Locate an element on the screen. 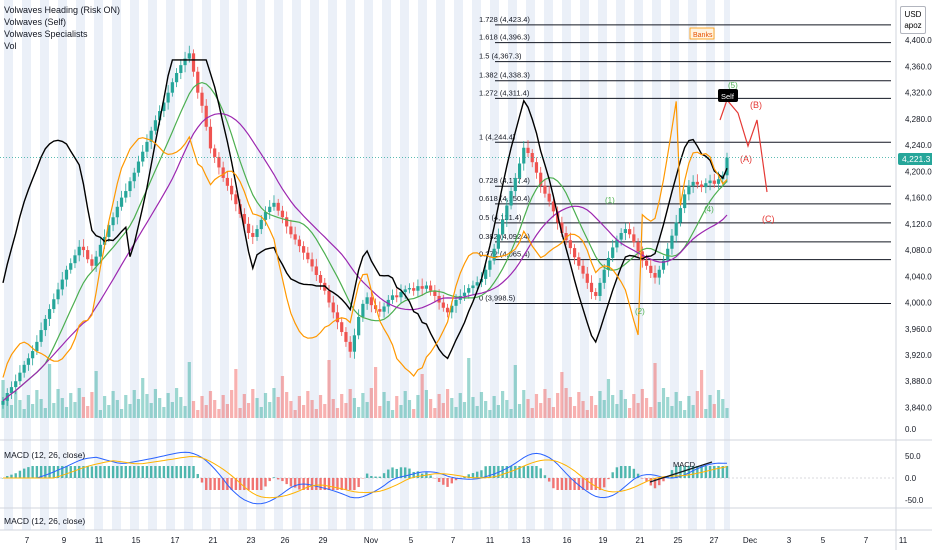 Image resolution: width=932 pixels, height=550 pixels. fib-level-label: 1.5 (4,367.3) is located at coordinates (500, 56).